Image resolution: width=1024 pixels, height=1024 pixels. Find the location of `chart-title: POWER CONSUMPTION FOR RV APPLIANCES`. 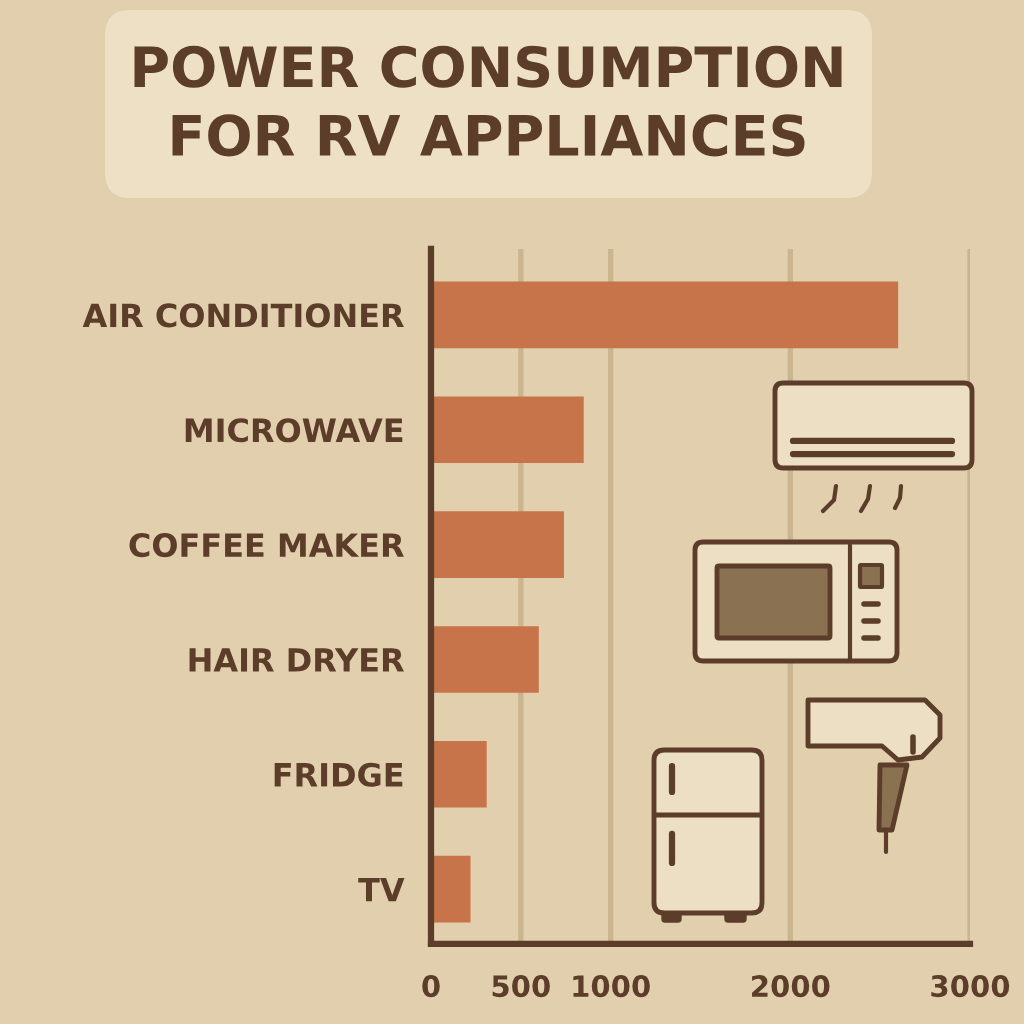

chart-title: POWER CONSUMPTION FOR RV APPLIANCES is located at coordinates (488, 101).